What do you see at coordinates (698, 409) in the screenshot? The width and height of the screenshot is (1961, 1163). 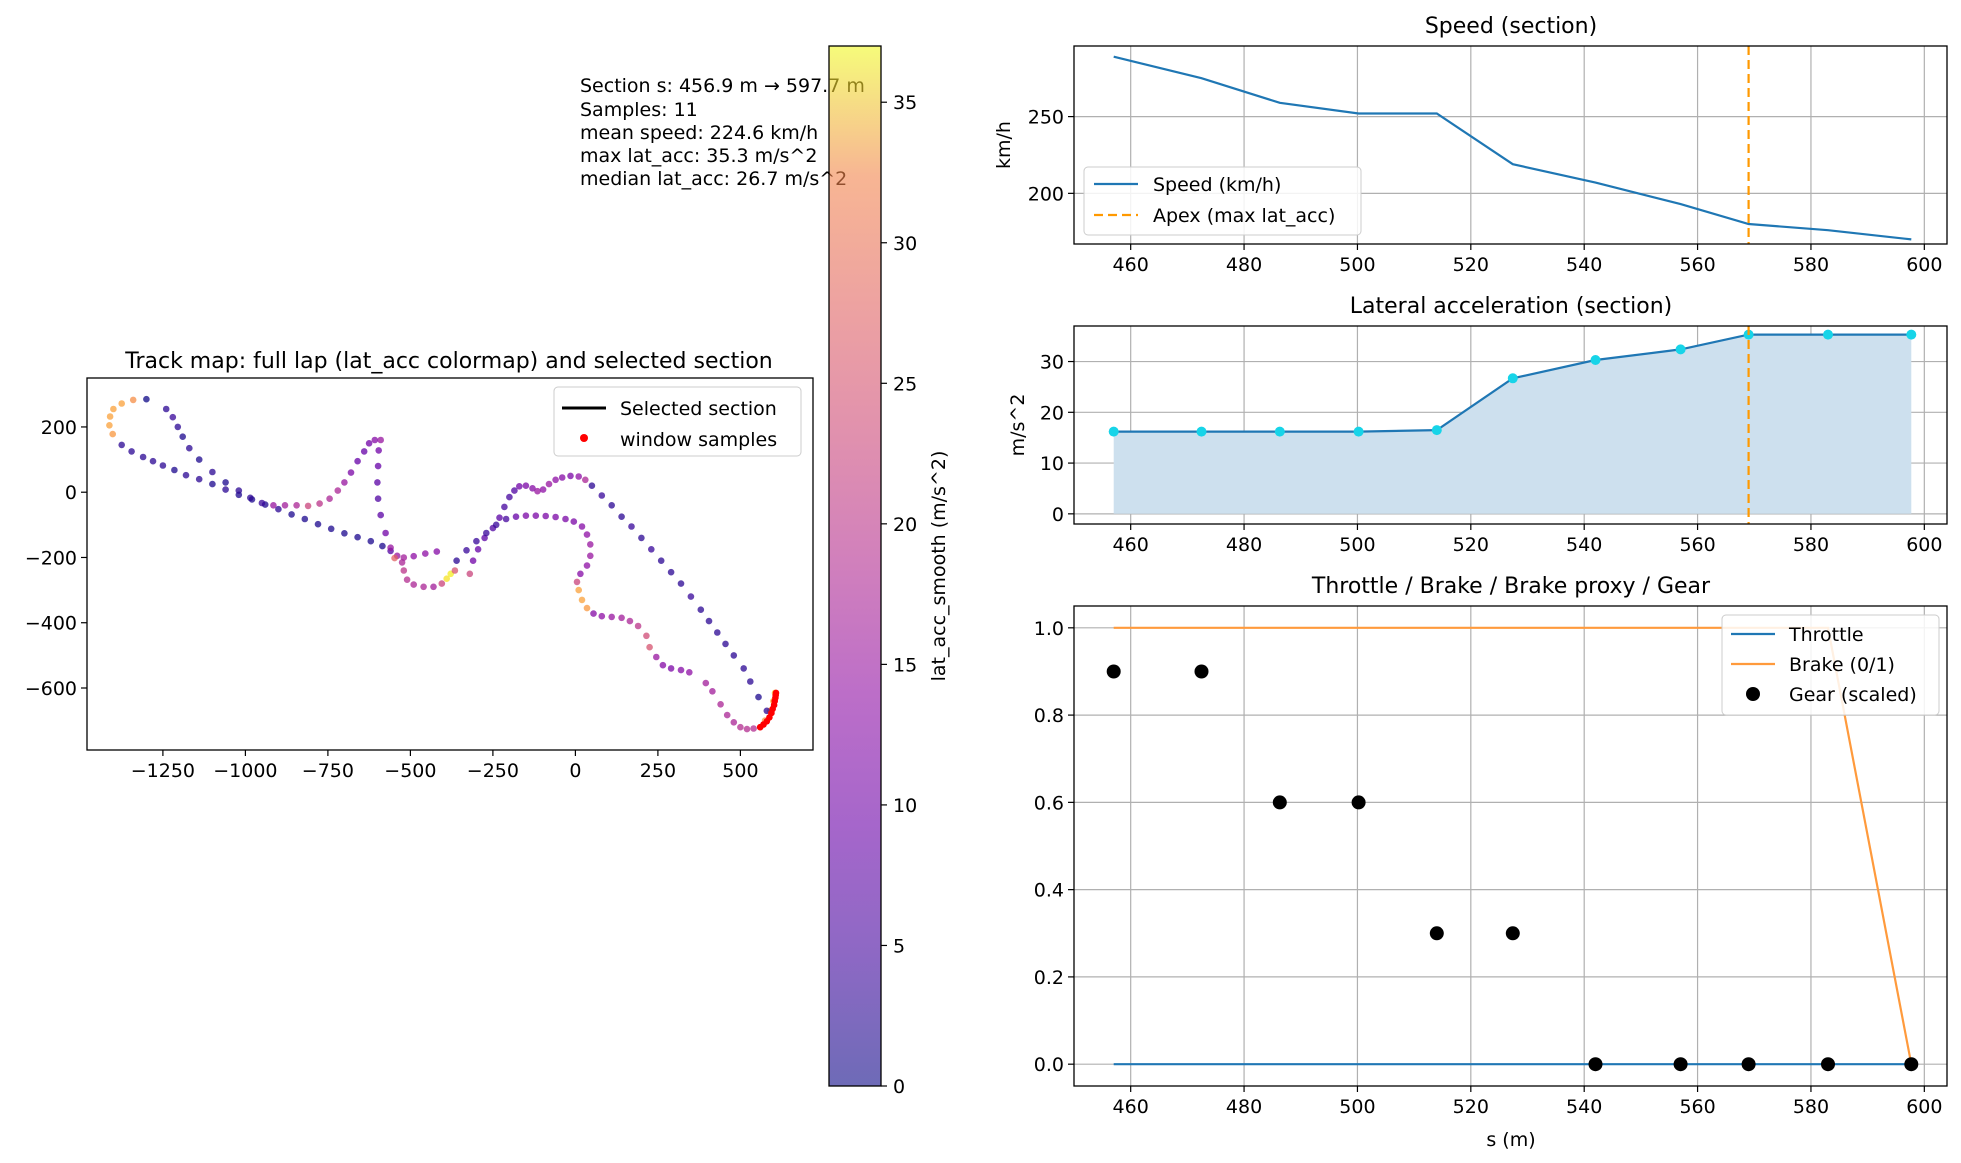 I see `legend-selected-section-label: Selected section` at bounding box center [698, 409].